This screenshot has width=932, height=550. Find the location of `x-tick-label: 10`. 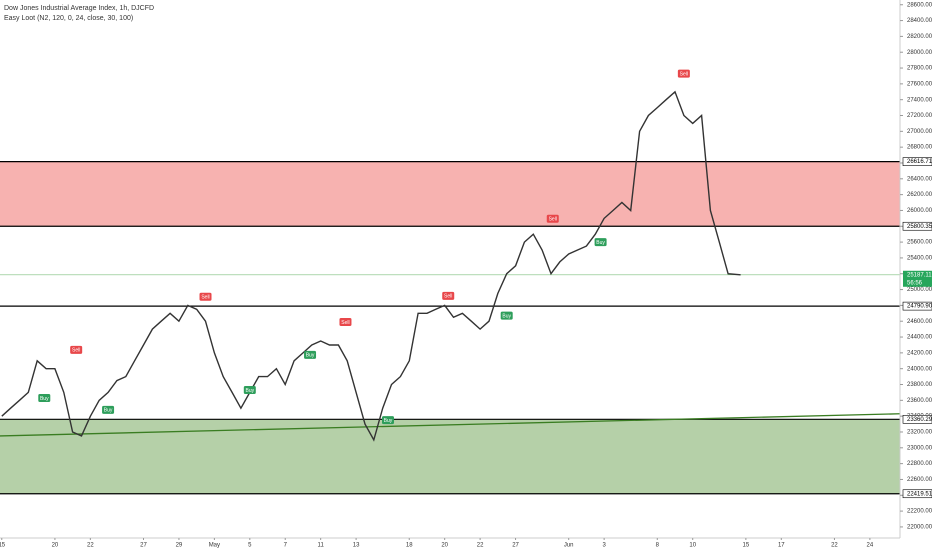

x-tick-label: 10 is located at coordinates (692, 546).